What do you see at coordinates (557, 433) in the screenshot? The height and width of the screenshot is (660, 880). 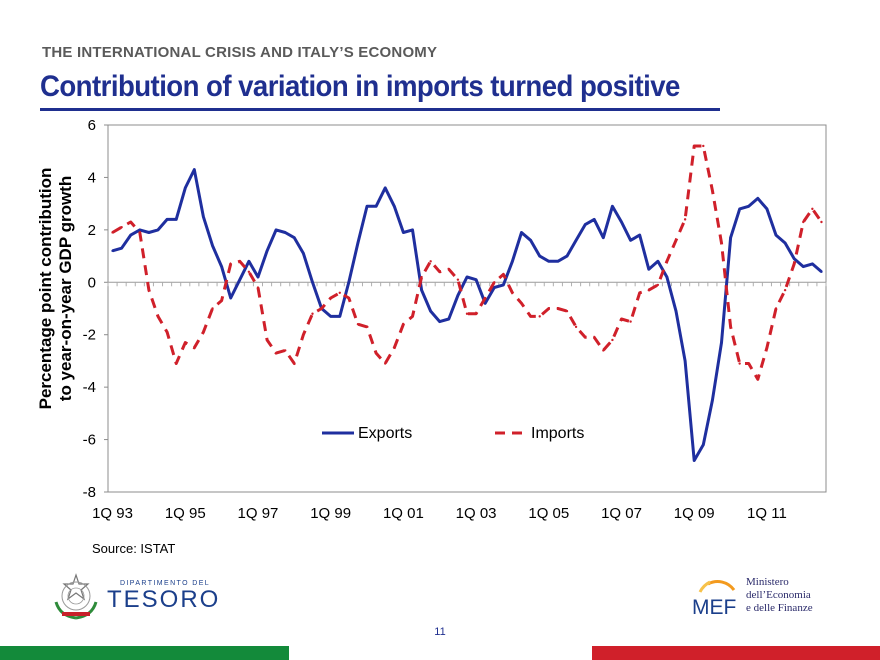 I see `legend-label-imports: Imports` at bounding box center [557, 433].